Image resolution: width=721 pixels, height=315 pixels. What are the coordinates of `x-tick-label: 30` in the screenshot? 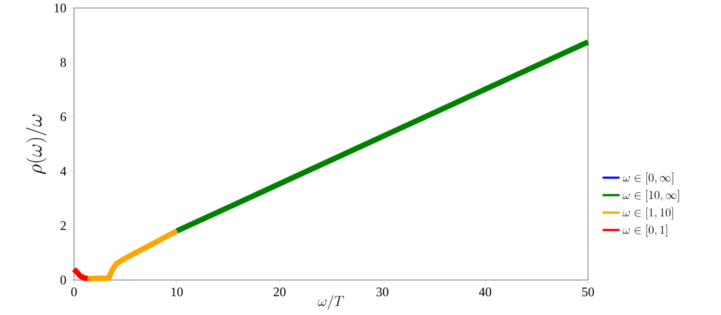 It's located at (382, 292).